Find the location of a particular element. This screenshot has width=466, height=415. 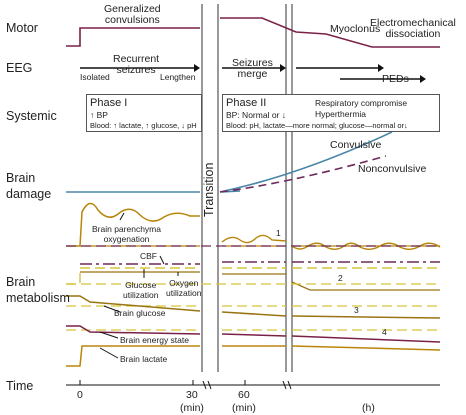

time-tick-label-0: 0 is located at coordinates (80, 395).